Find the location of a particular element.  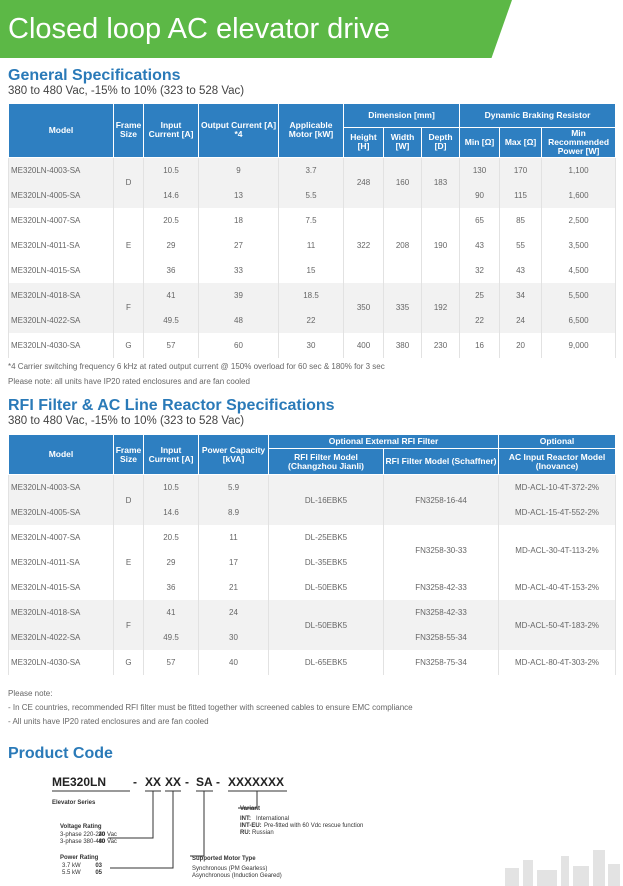

header-cell: Dynamic Braking Resistor is located at coordinates (538, 115).